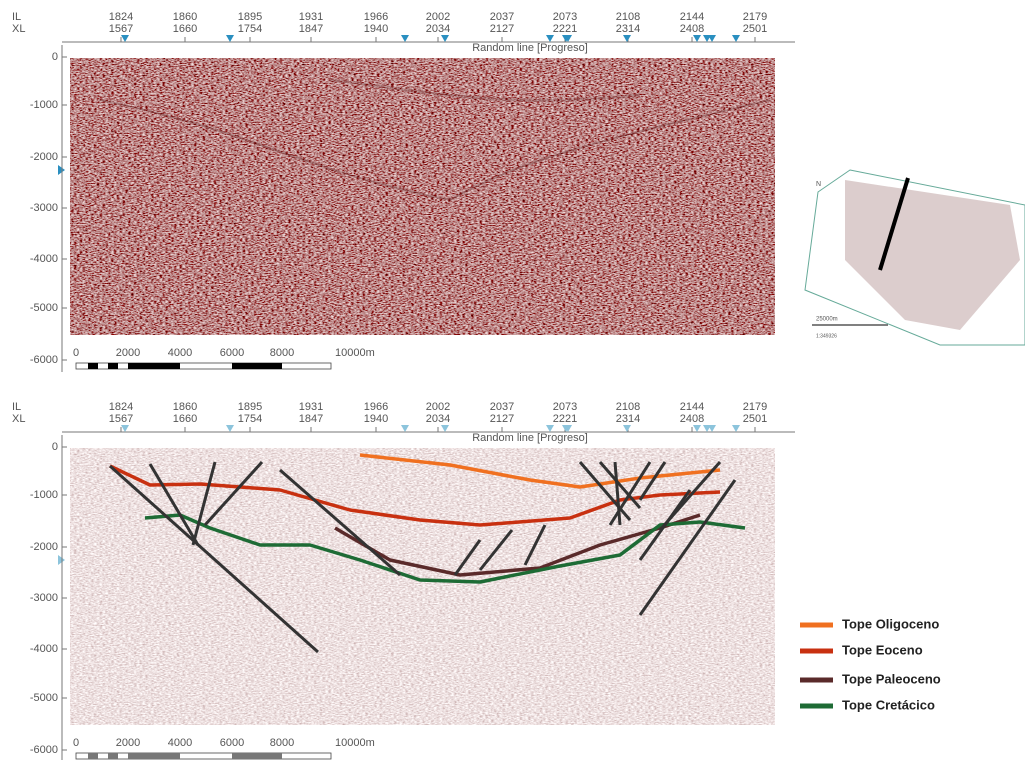 The height and width of the screenshot is (765, 1025). I want to click on legend-label: Tope Cretácico, so click(888, 704).